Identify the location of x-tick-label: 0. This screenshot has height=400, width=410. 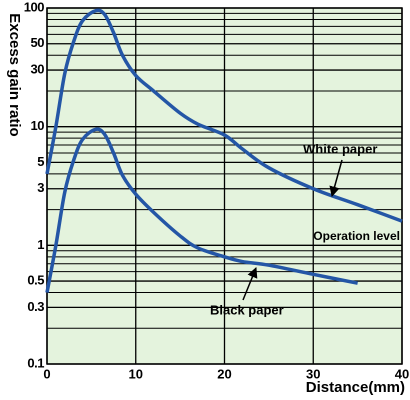
(46, 373).